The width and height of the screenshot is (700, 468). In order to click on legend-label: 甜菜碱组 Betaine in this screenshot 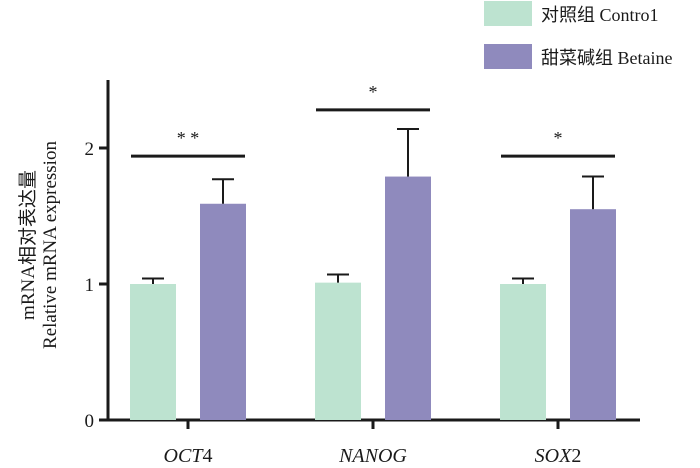, I will do `click(606, 58)`.